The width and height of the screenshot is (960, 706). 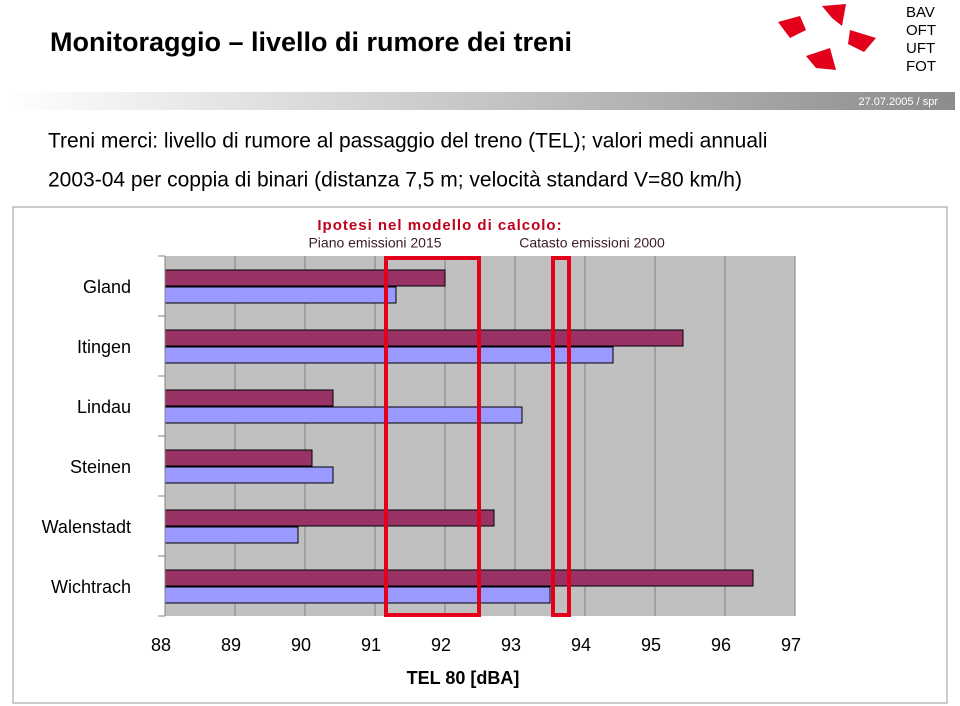 I want to click on x-tick-label: 90, so click(x=301, y=645).